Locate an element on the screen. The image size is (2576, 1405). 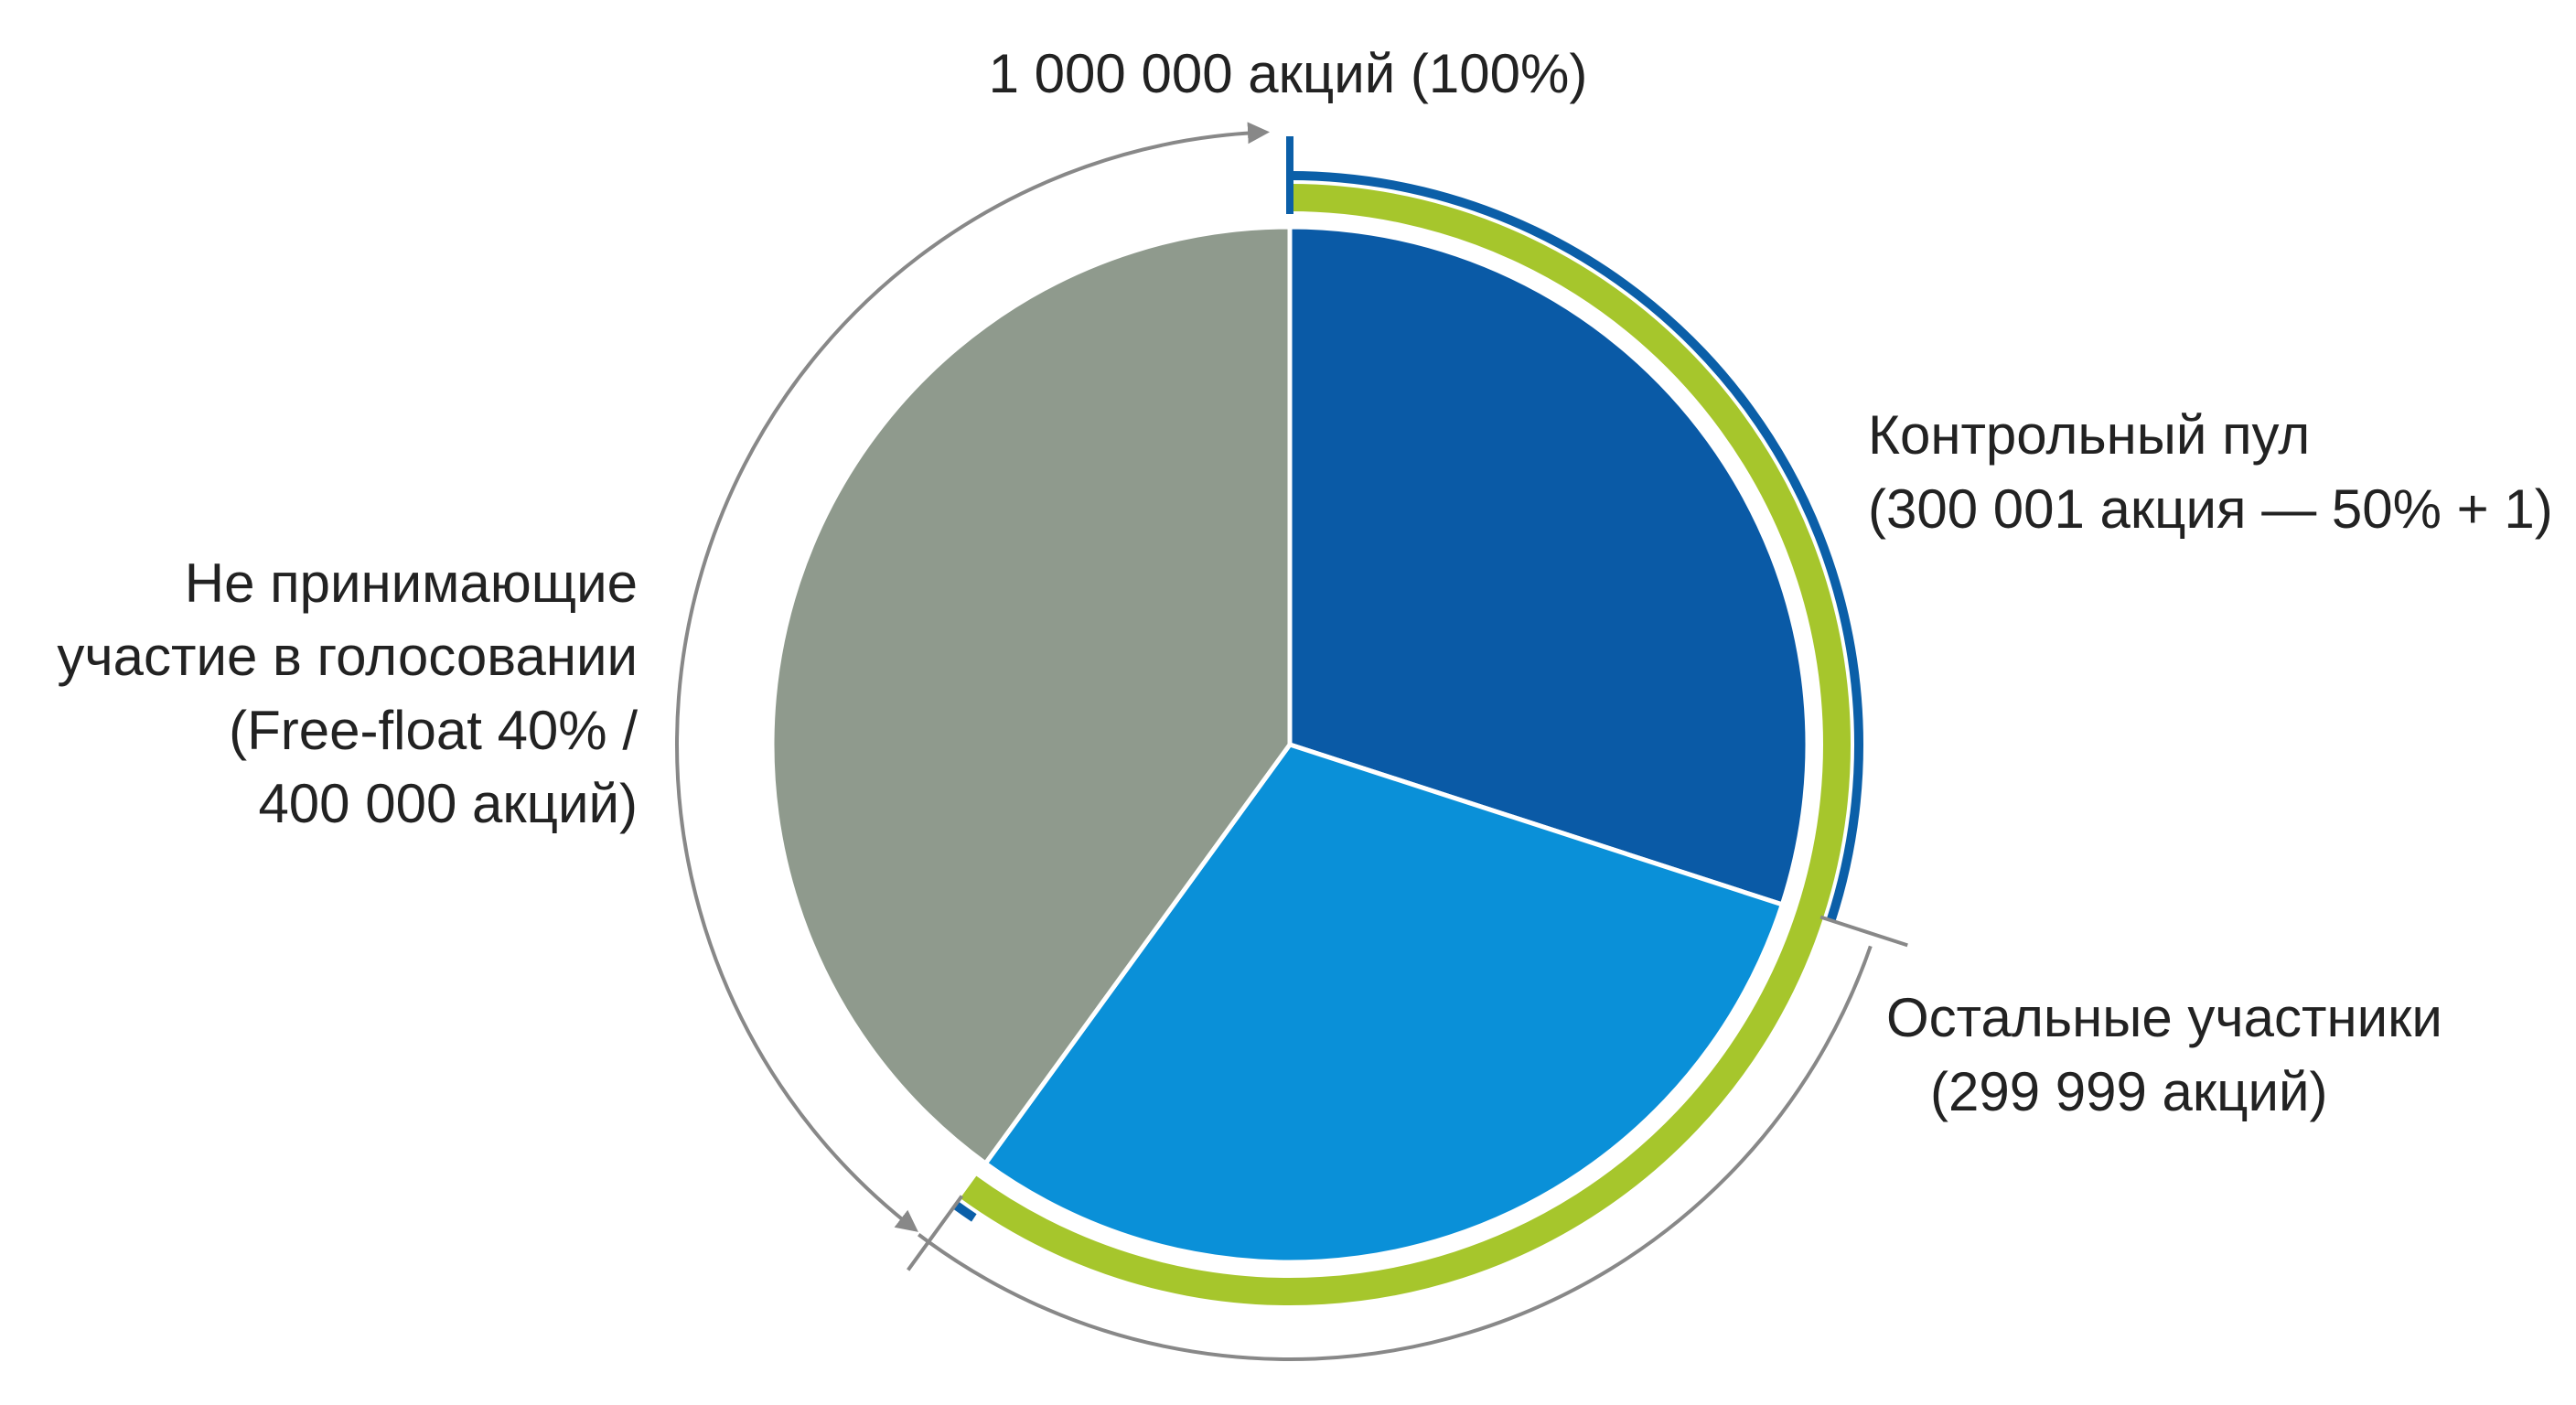
pie-slice is located at coordinates (1549, 566).